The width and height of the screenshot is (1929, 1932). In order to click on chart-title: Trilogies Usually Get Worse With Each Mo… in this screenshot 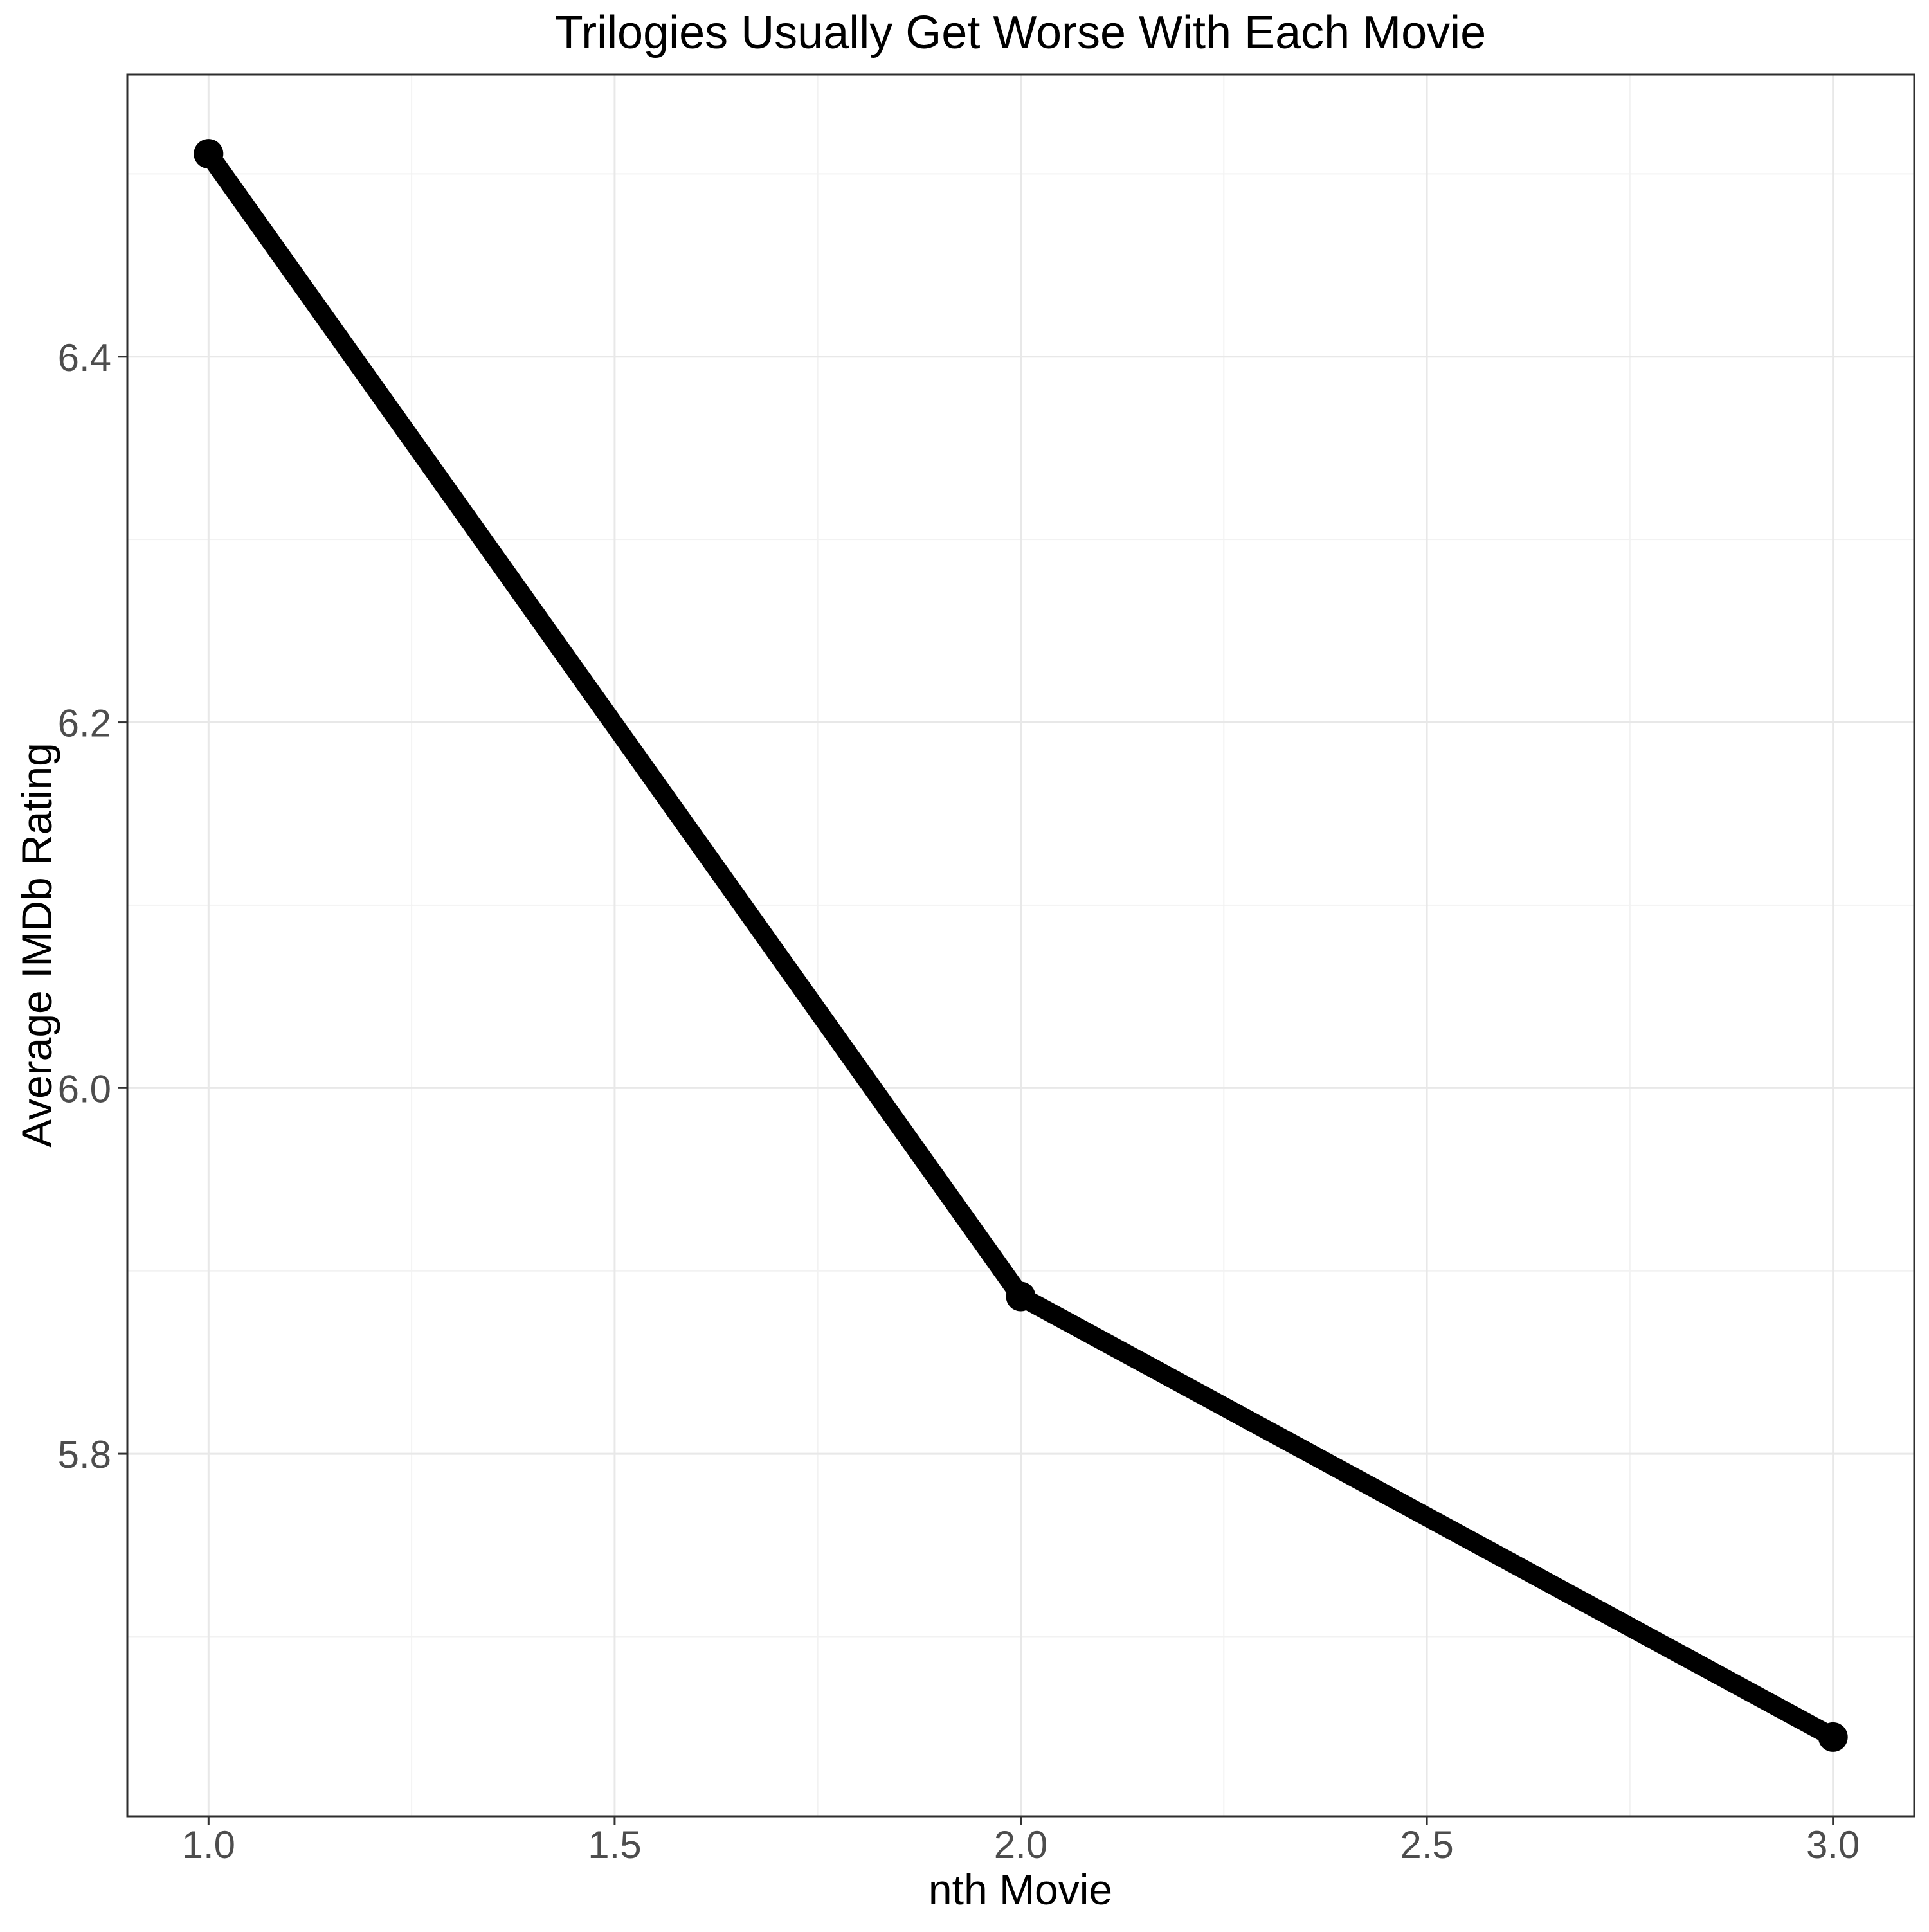, I will do `click(1020, 33)`.